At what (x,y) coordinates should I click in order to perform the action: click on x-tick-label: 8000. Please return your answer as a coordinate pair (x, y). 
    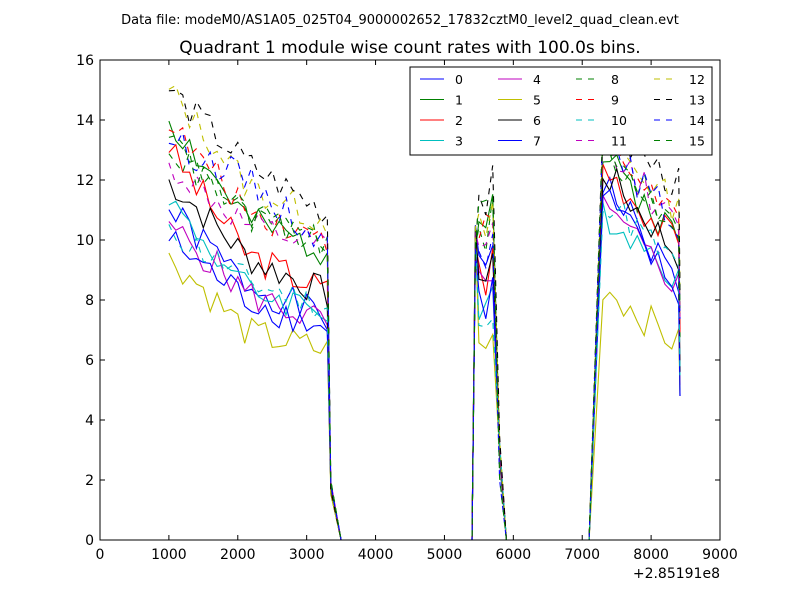
    Looking at the image, I should click on (651, 555).